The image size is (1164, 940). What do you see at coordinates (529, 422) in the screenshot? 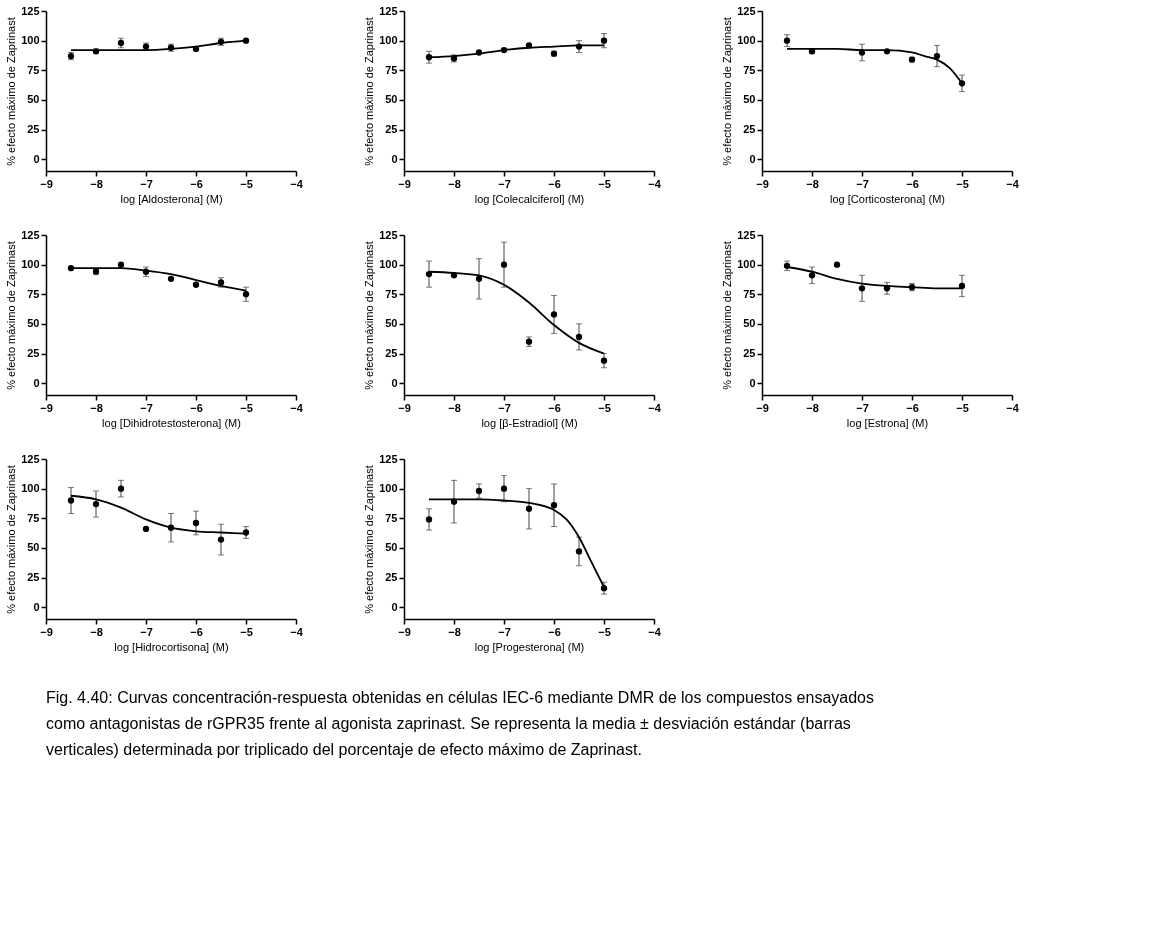
I see `x-axis-title: log [β-Estradiol] (M)` at bounding box center [529, 422].